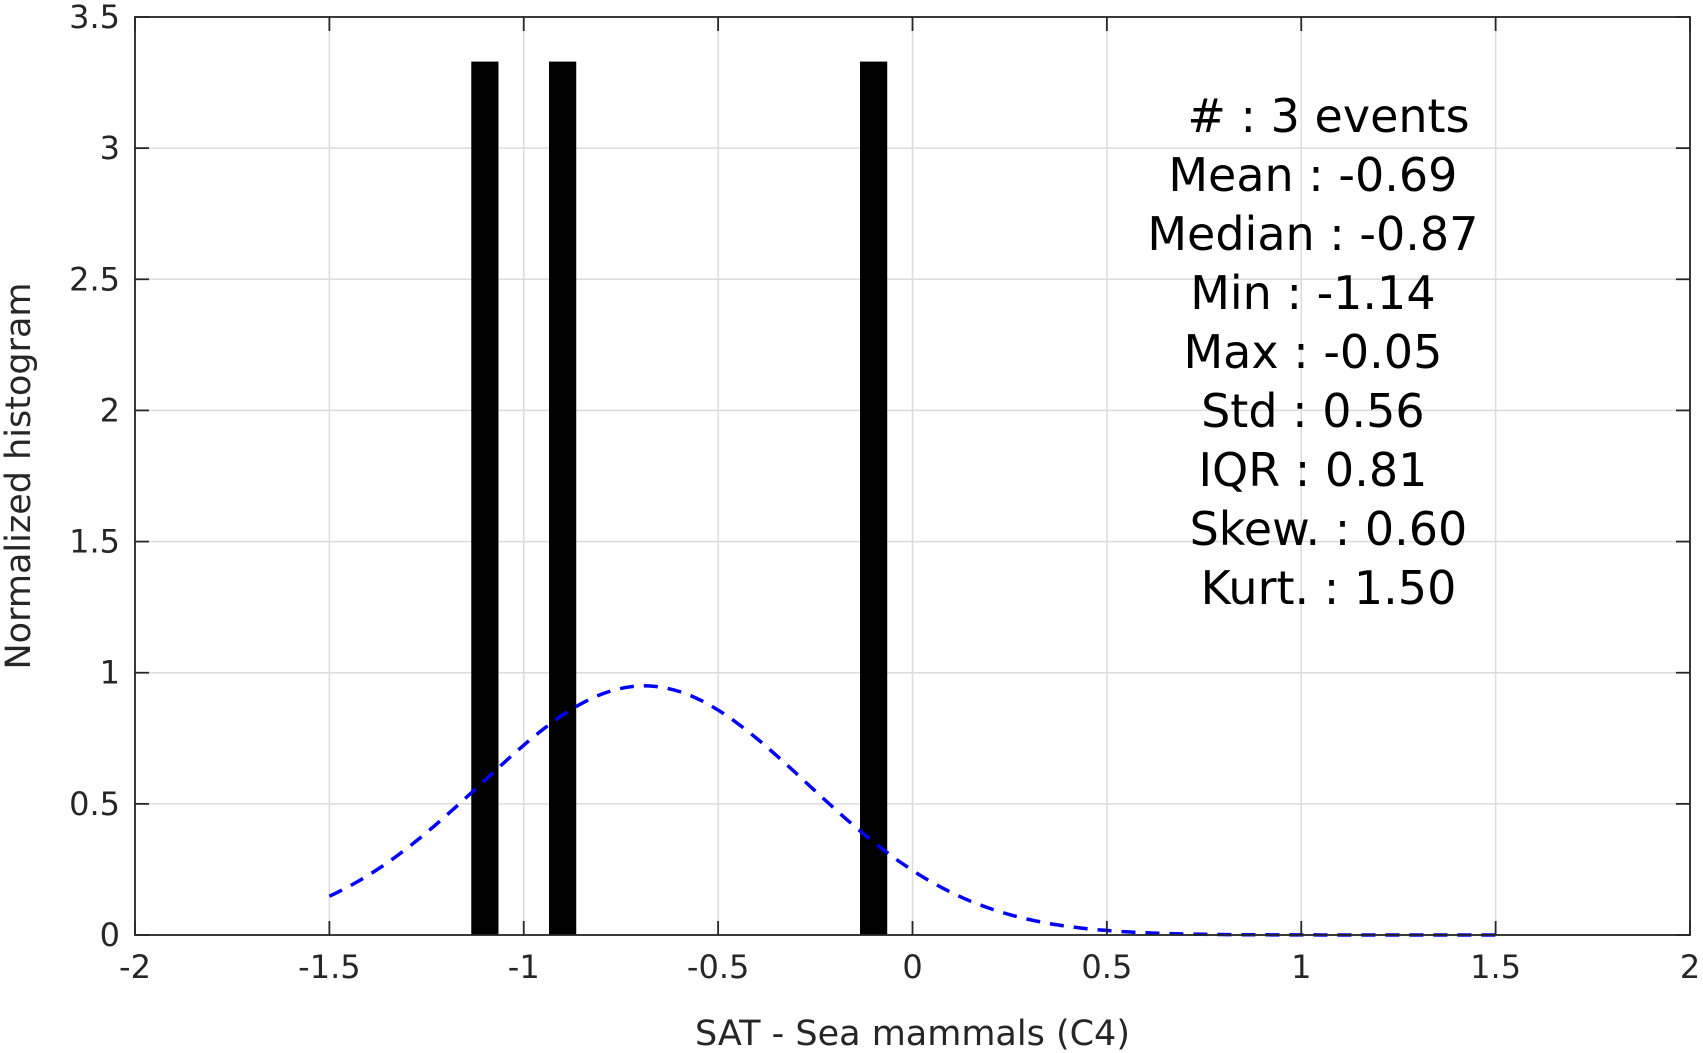 Image resolution: width=1703 pixels, height=1053 pixels. What do you see at coordinates (1351, 411) in the screenshot?
I see `stat-value: : 0.56` at bounding box center [1351, 411].